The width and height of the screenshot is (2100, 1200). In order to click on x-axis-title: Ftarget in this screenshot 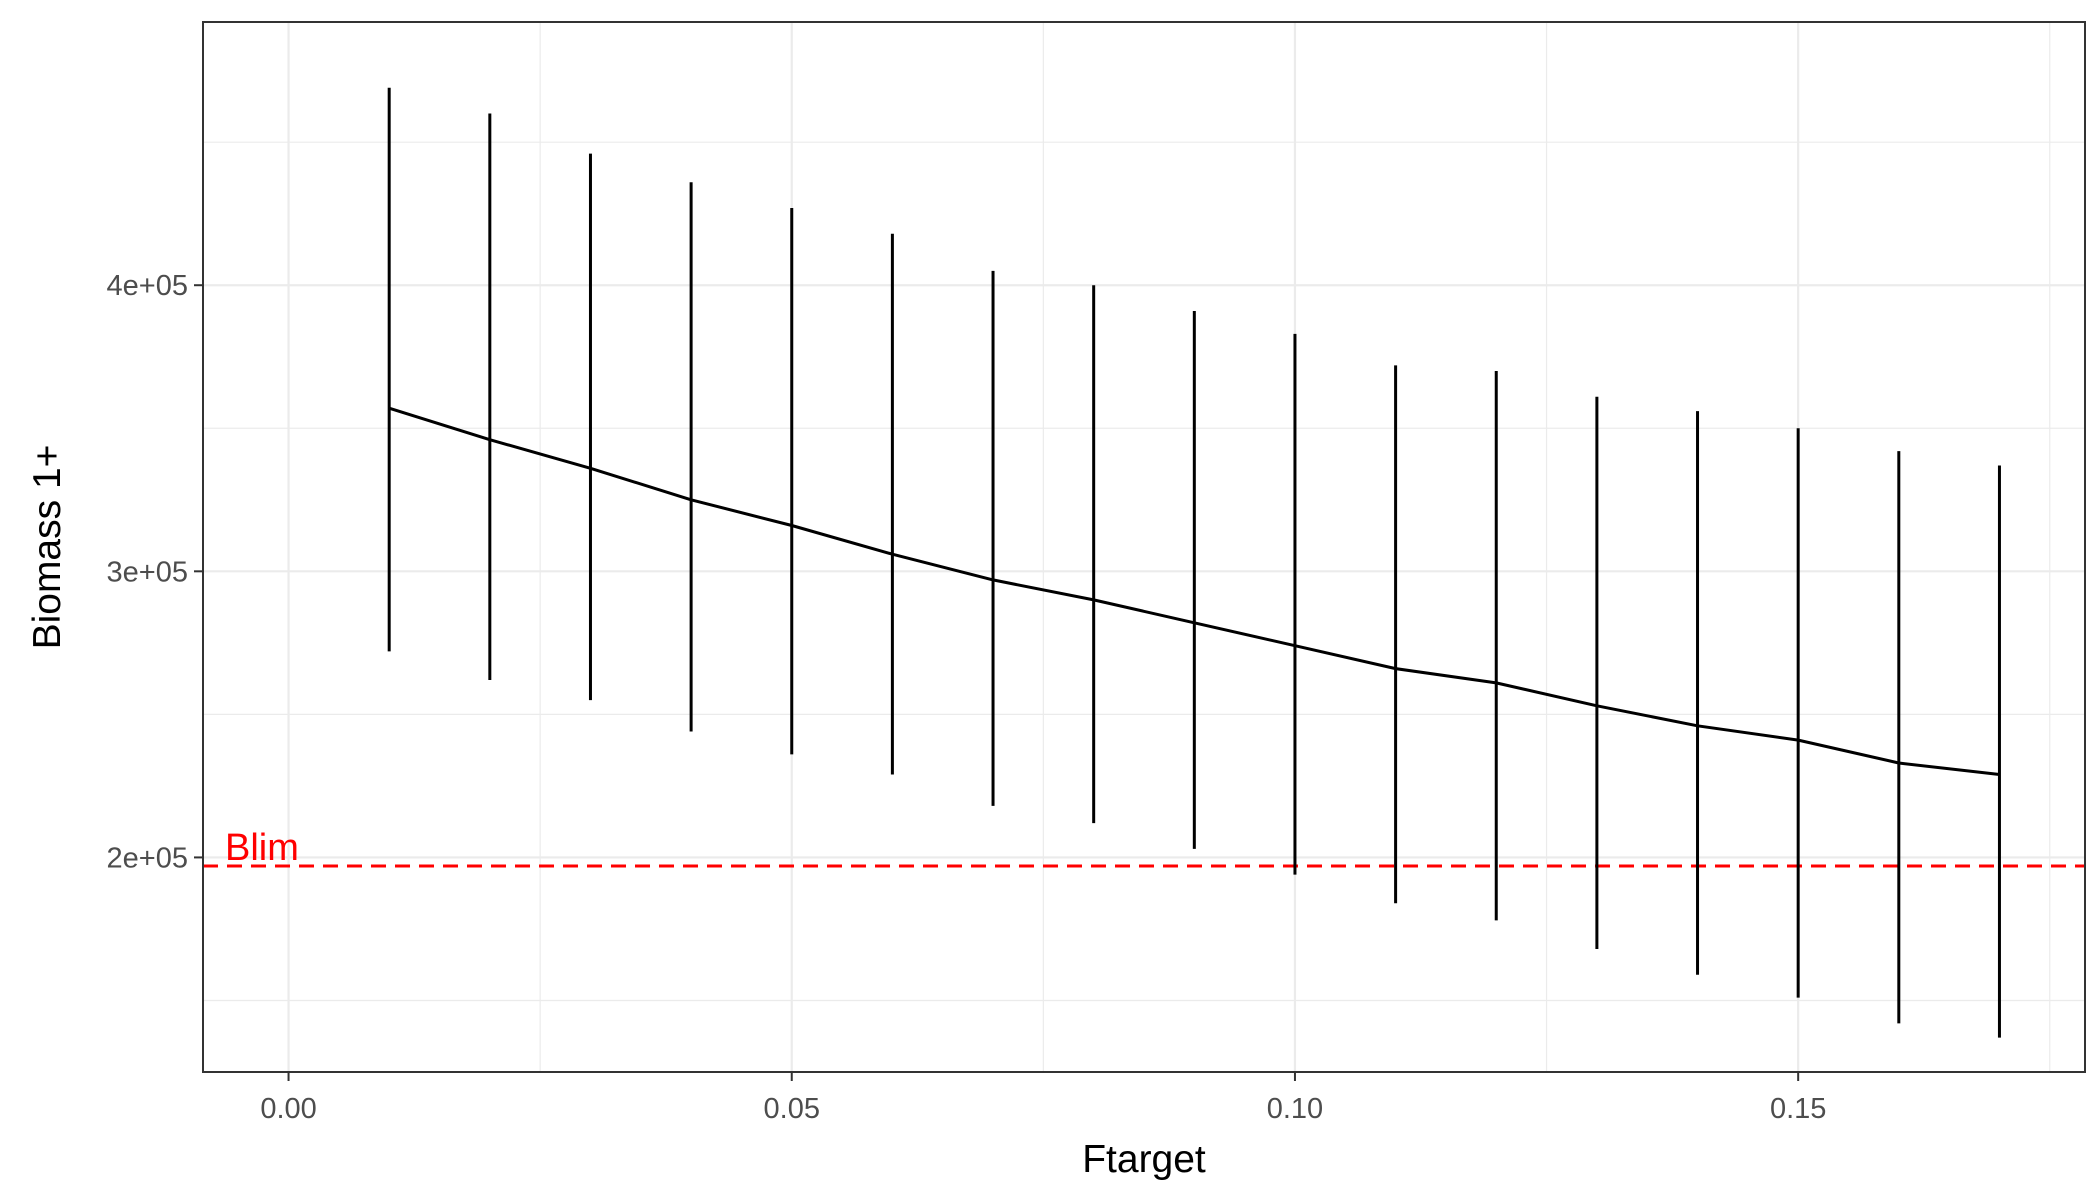, I will do `click(1144, 1159)`.